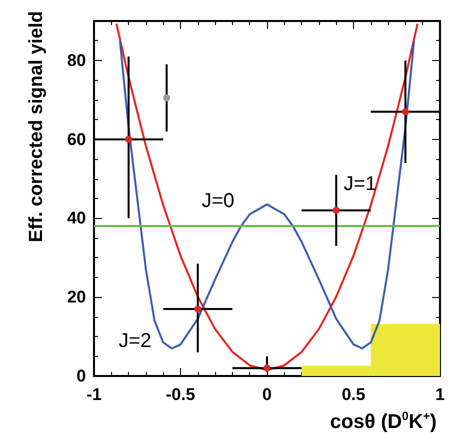 This screenshot has height=440, width=462. I want to click on y-tick-label: 0, so click(81, 376).